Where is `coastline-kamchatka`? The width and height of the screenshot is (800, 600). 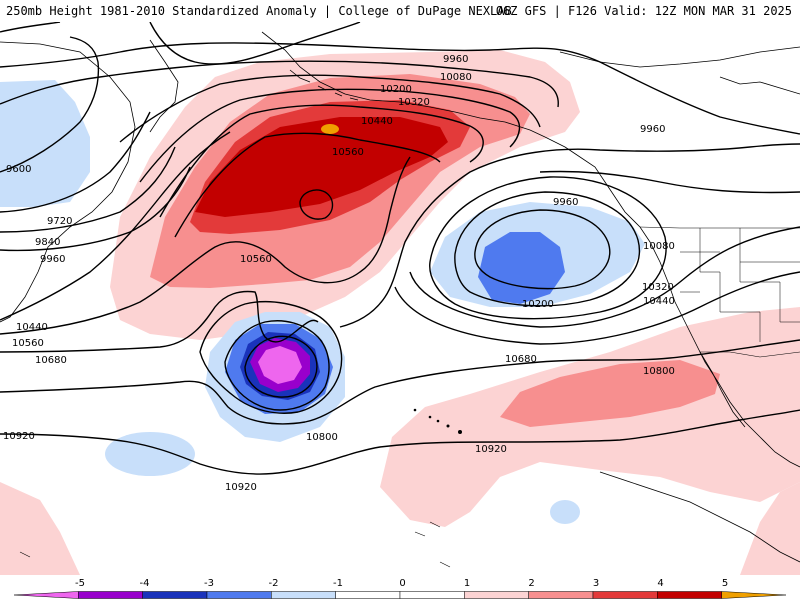
coastline-kamchatka is located at coordinates (164, 86).